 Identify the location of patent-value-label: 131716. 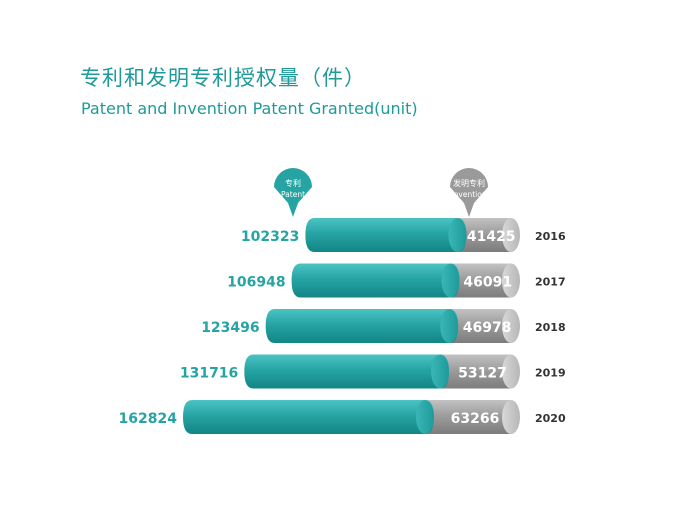
(209, 374).